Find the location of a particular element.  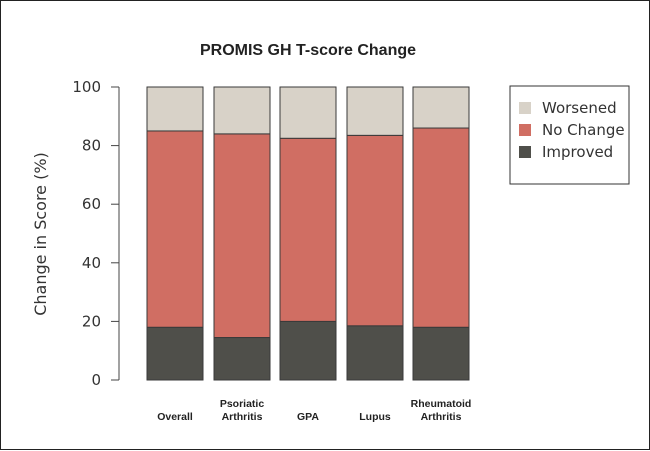

y-tick-label: 0 is located at coordinates (96, 380).